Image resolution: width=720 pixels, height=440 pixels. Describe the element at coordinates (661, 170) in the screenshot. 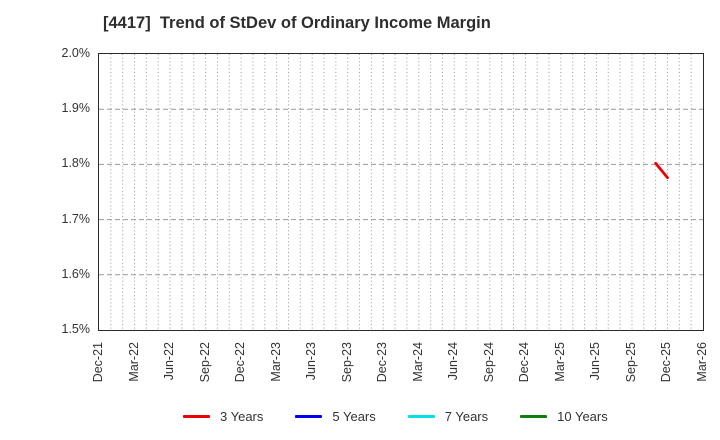

I see `series-line-3-years` at that location.